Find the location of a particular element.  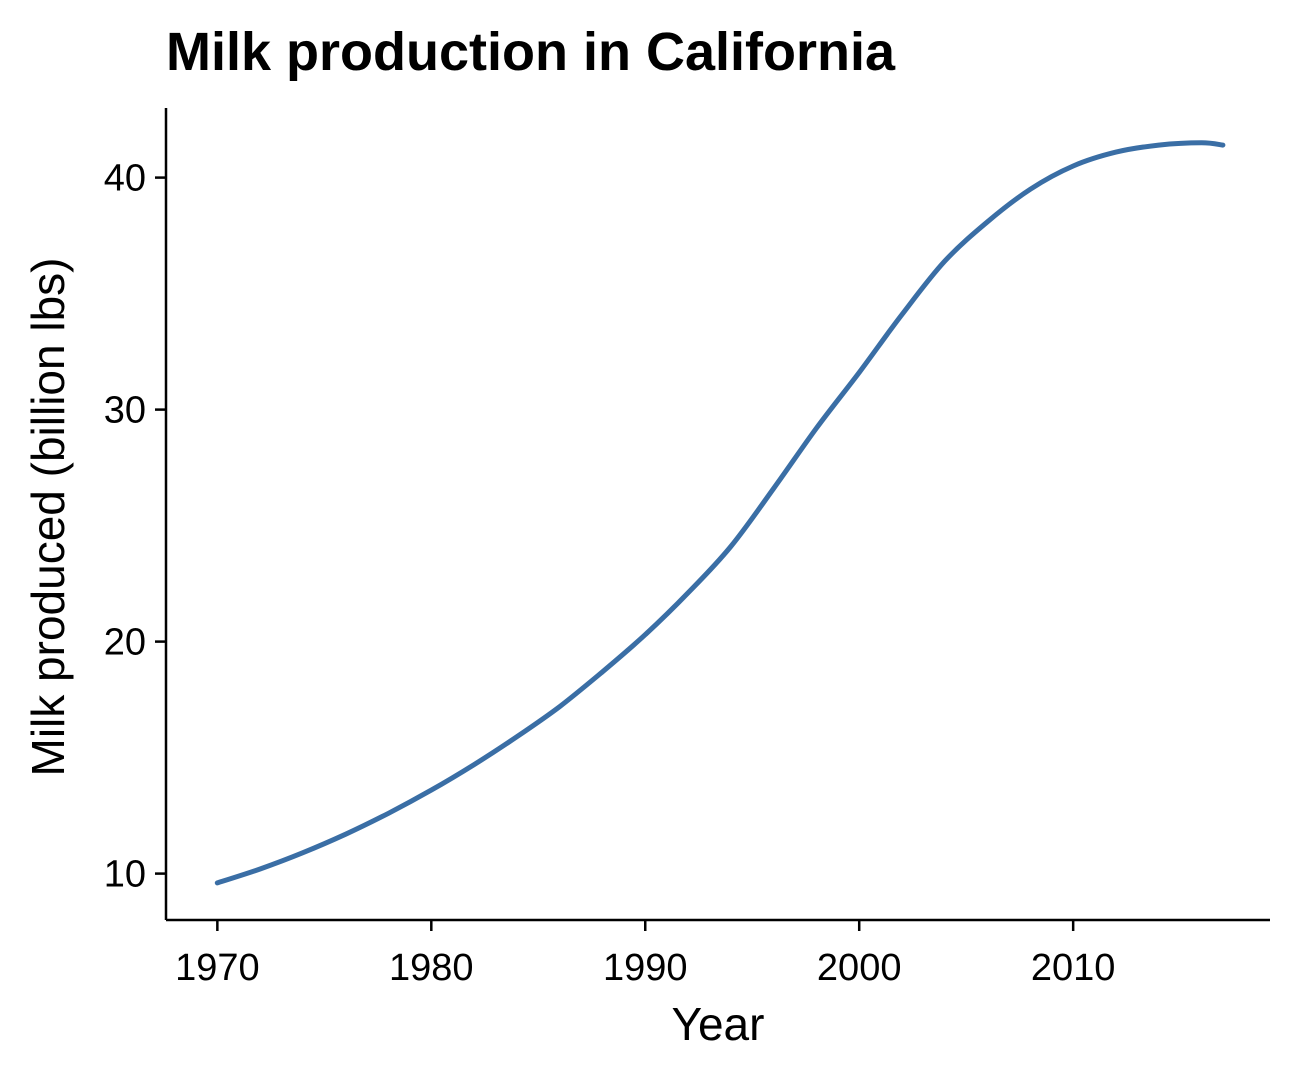

y-tick-label: 20 is located at coordinates (125, 643).